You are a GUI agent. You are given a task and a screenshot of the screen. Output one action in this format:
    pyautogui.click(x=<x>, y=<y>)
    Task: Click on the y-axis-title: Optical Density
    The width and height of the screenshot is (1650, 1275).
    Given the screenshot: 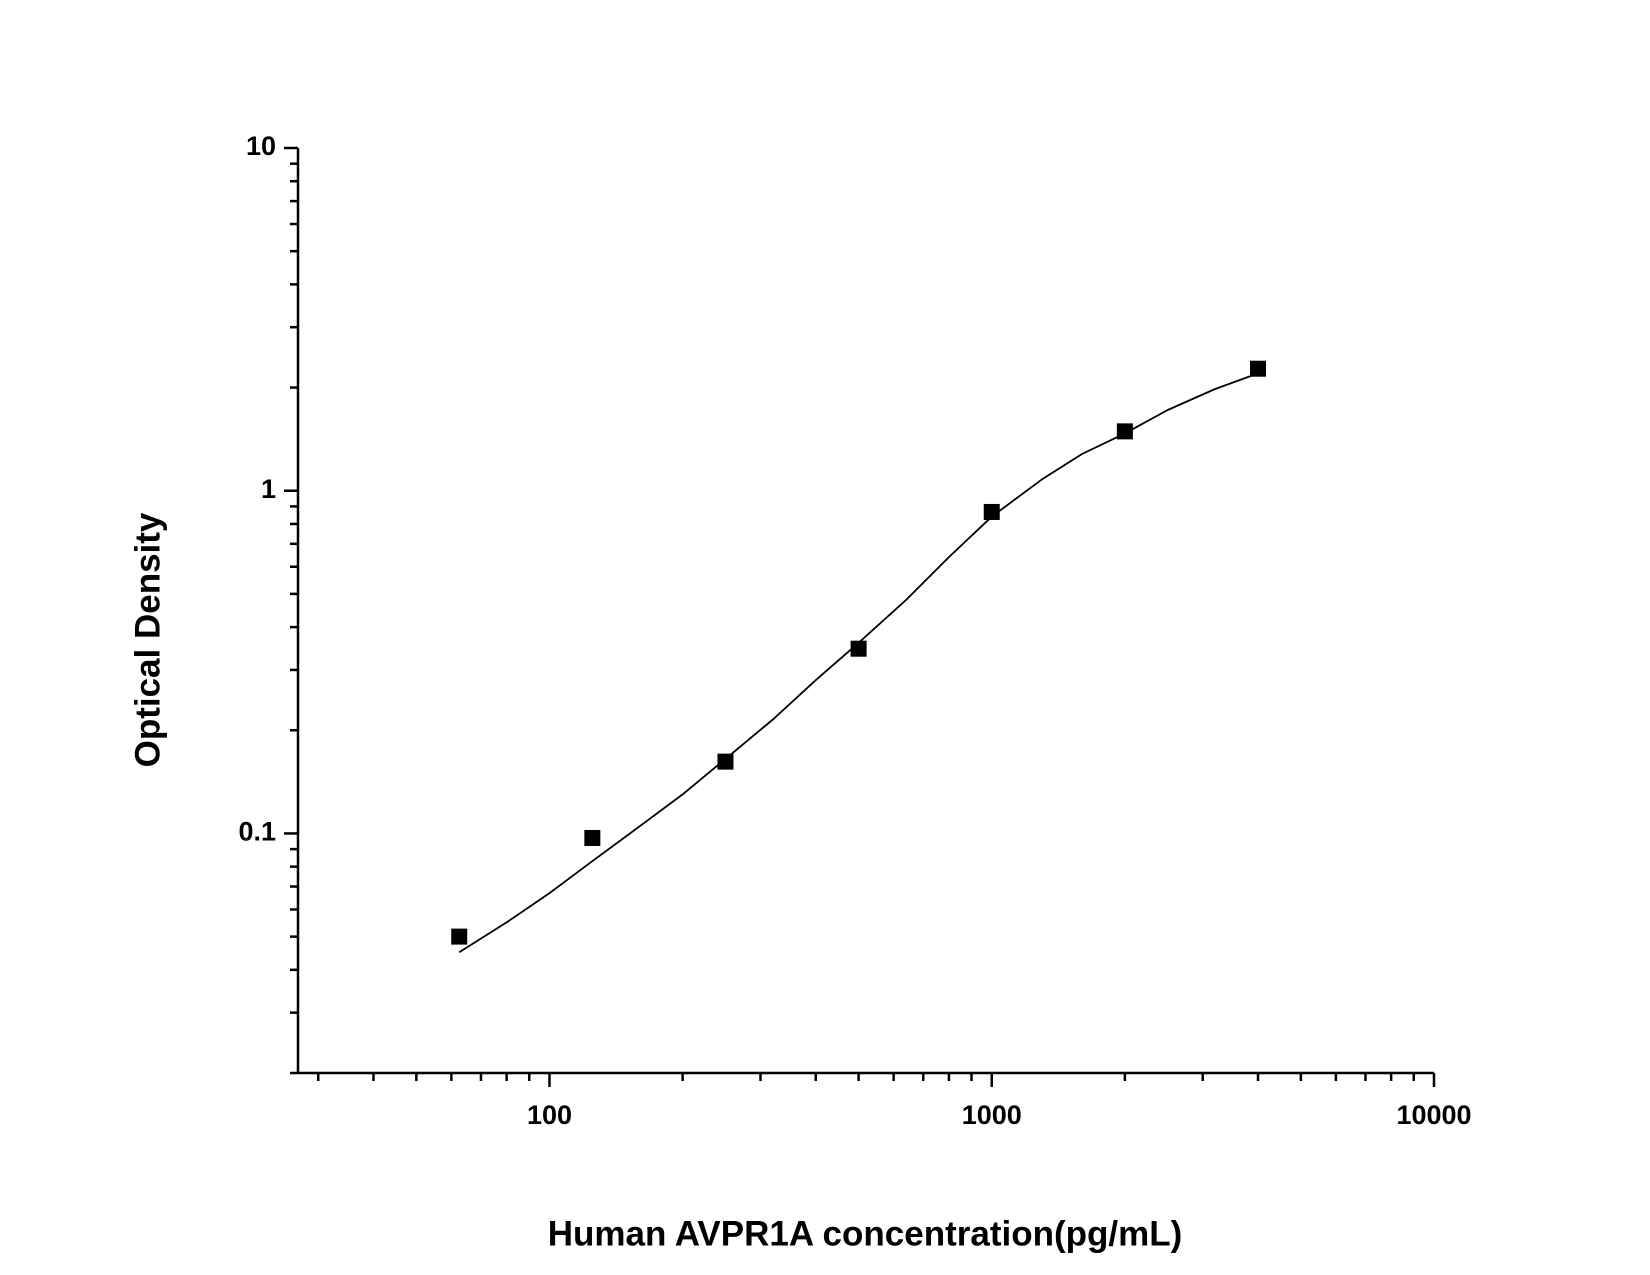 What is the action you would take?
    pyautogui.click(x=147, y=639)
    